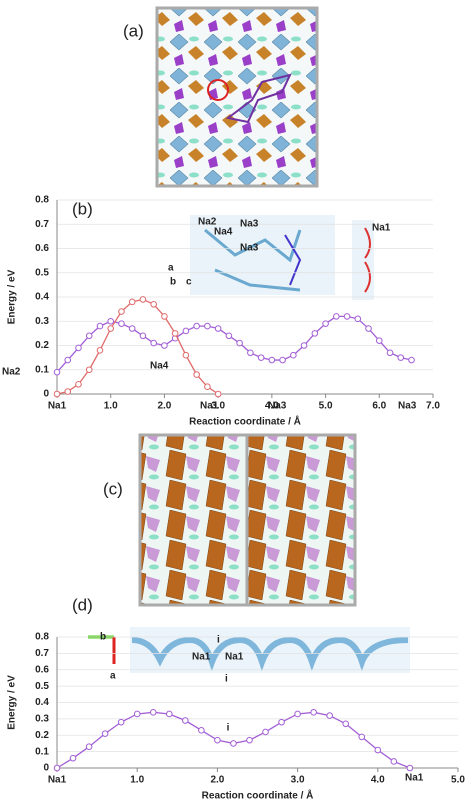  Describe the element at coordinates (282, 257) in the screenshot. I see `inset-b` at that location.